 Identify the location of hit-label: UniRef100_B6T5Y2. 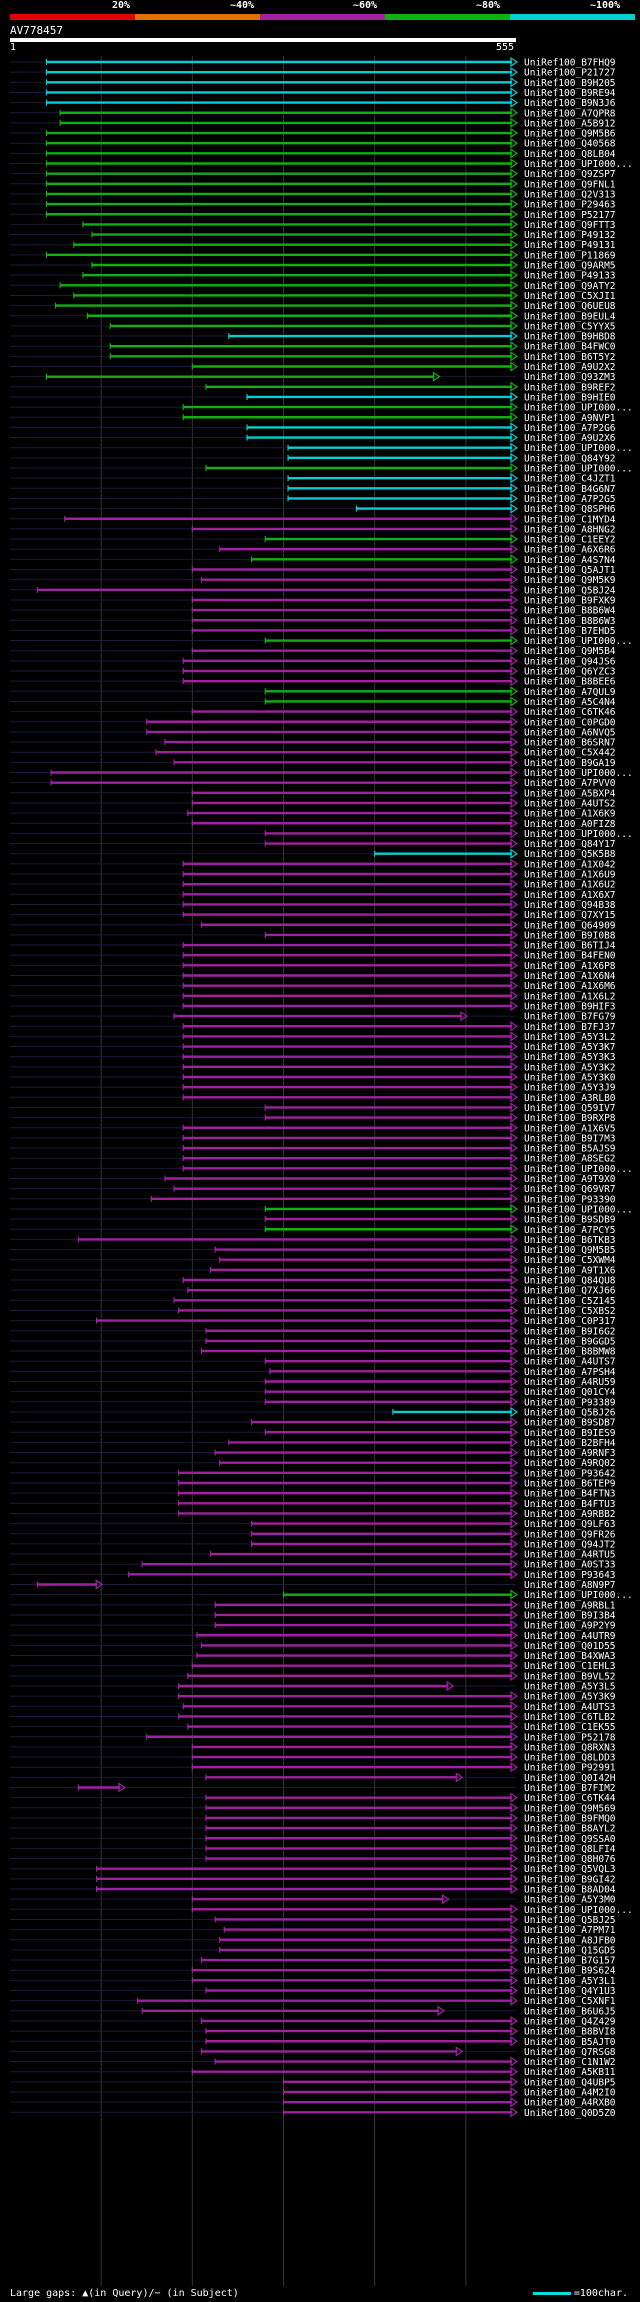
(570, 357).